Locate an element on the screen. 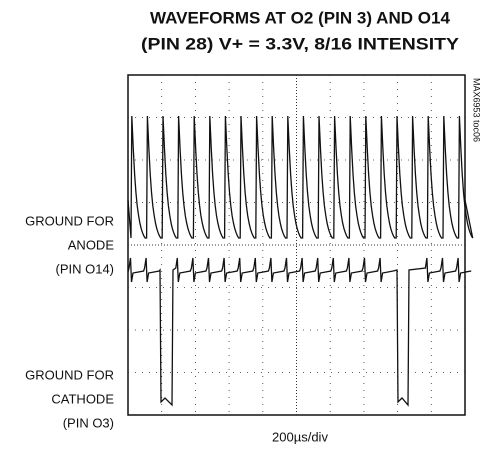 The image size is (484, 454). anode-label: (PIN O14) is located at coordinates (84, 268).